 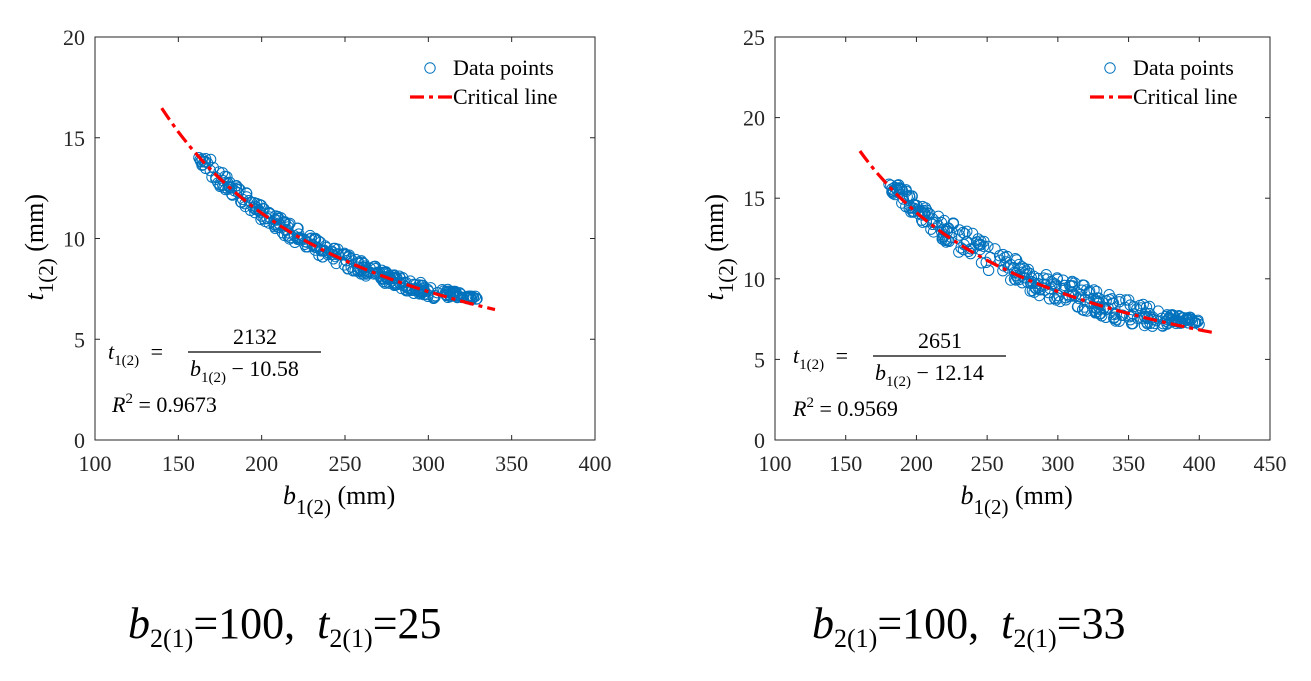 I want to click on r-squared: R2 = 0.9569, so click(x=845, y=408).